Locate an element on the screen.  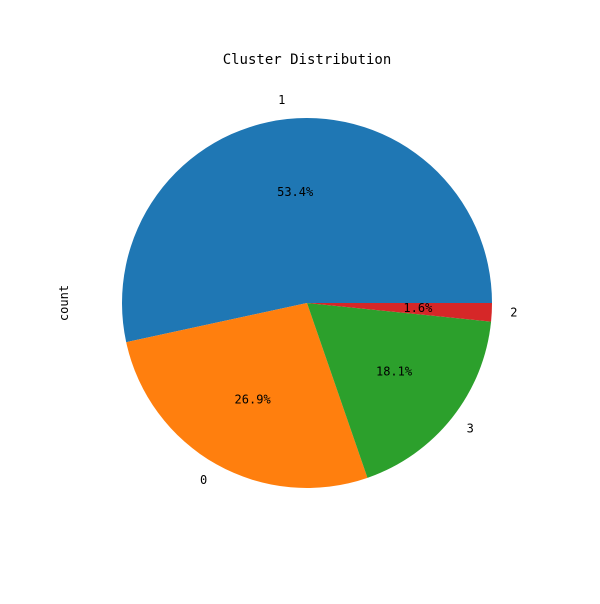
chart-title: Cluster Distribution is located at coordinates (307, 60).